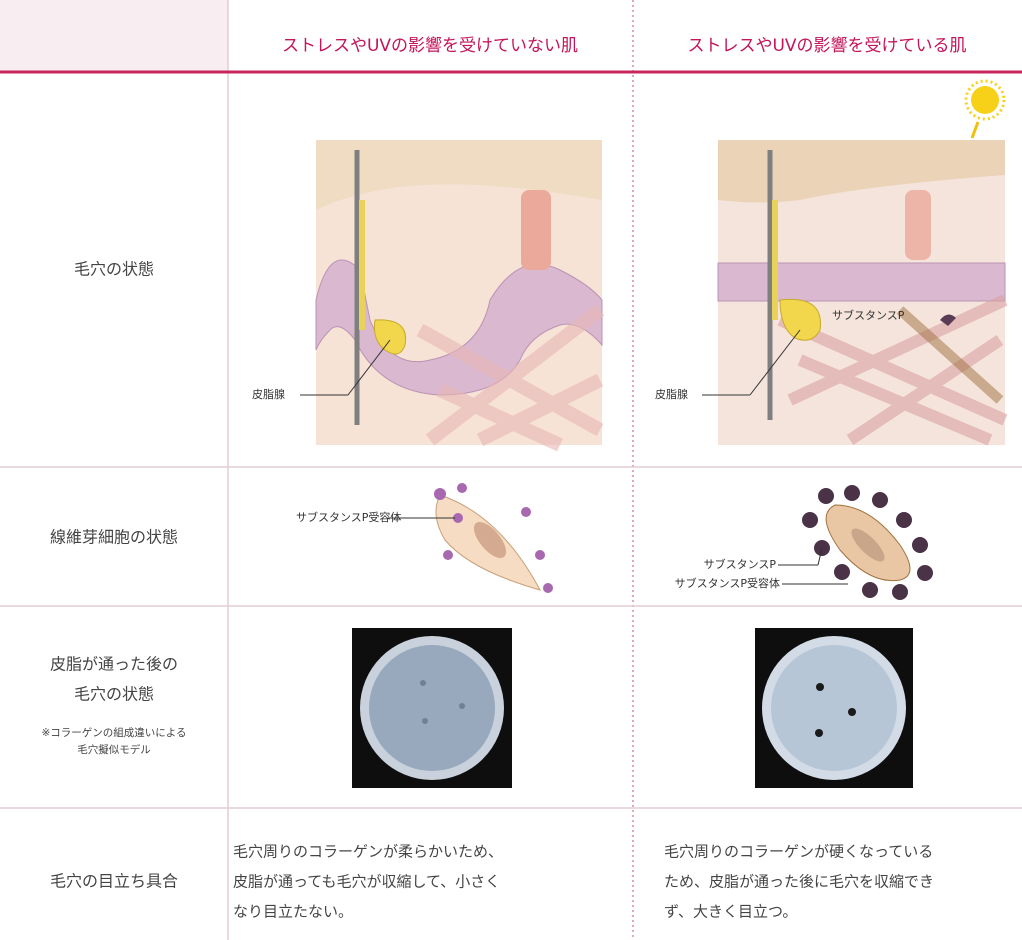 This screenshot has width=1022, height=940. Describe the element at coordinates (798, 852) in the screenshot. I see `cell-text: 毛穴周りのコラーゲンが硬くなっている` at that location.